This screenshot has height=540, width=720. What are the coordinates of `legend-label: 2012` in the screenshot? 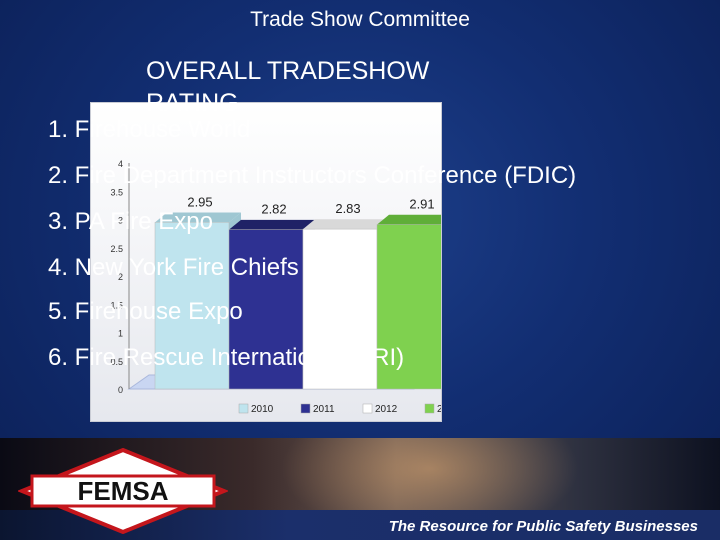 It's located at (386, 409).